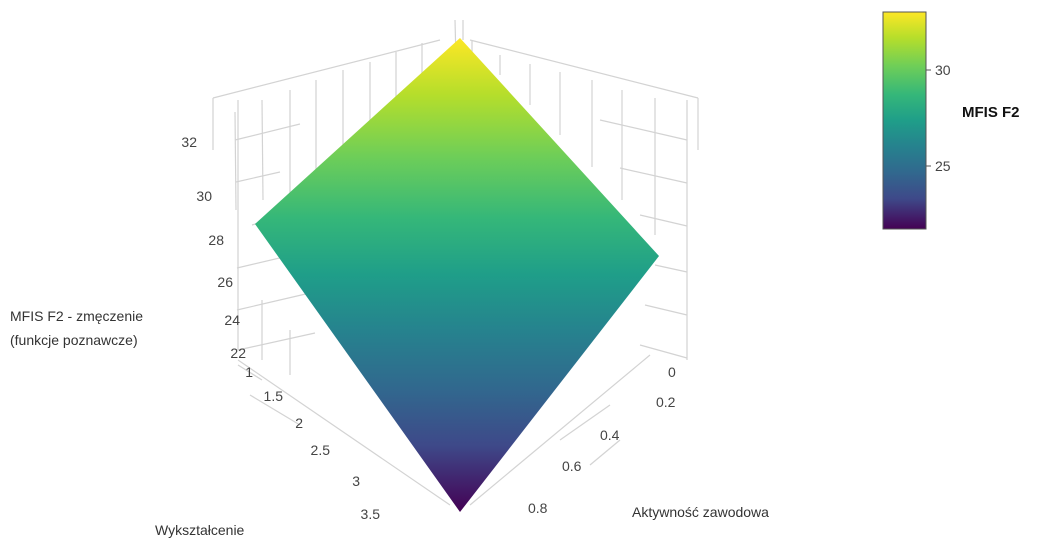 This screenshot has height=545, width=1051. Describe the element at coordinates (951, 120) in the screenshot. I see `colorbar: 30 25 MFIS F2` at that location.